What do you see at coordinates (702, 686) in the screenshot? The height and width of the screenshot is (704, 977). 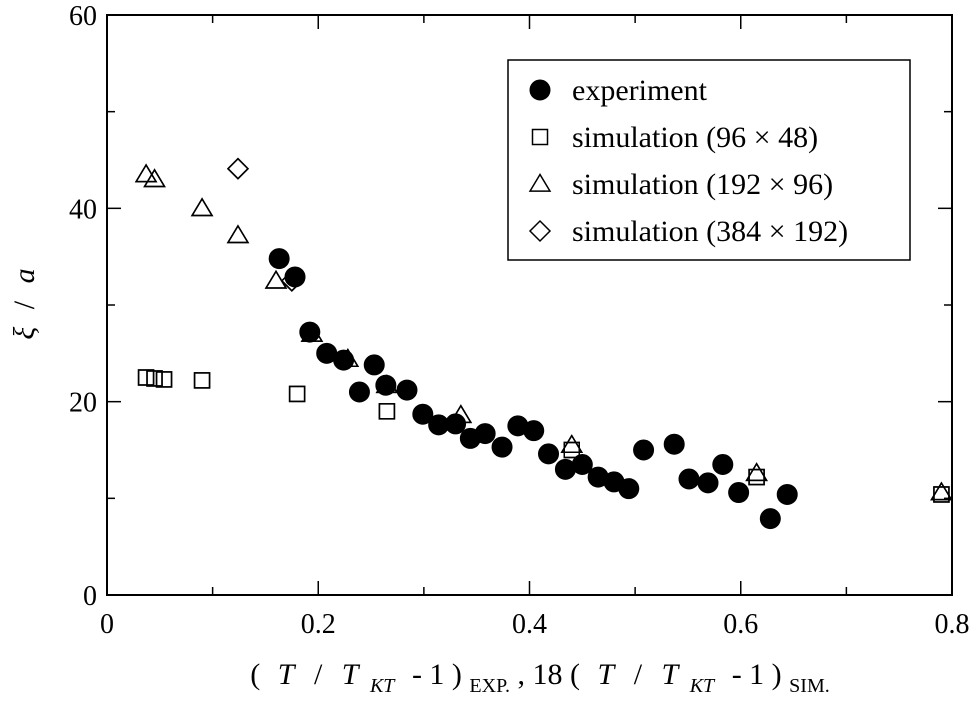 I see `x-label-kt2: KT` at bounding box center [702, 686].